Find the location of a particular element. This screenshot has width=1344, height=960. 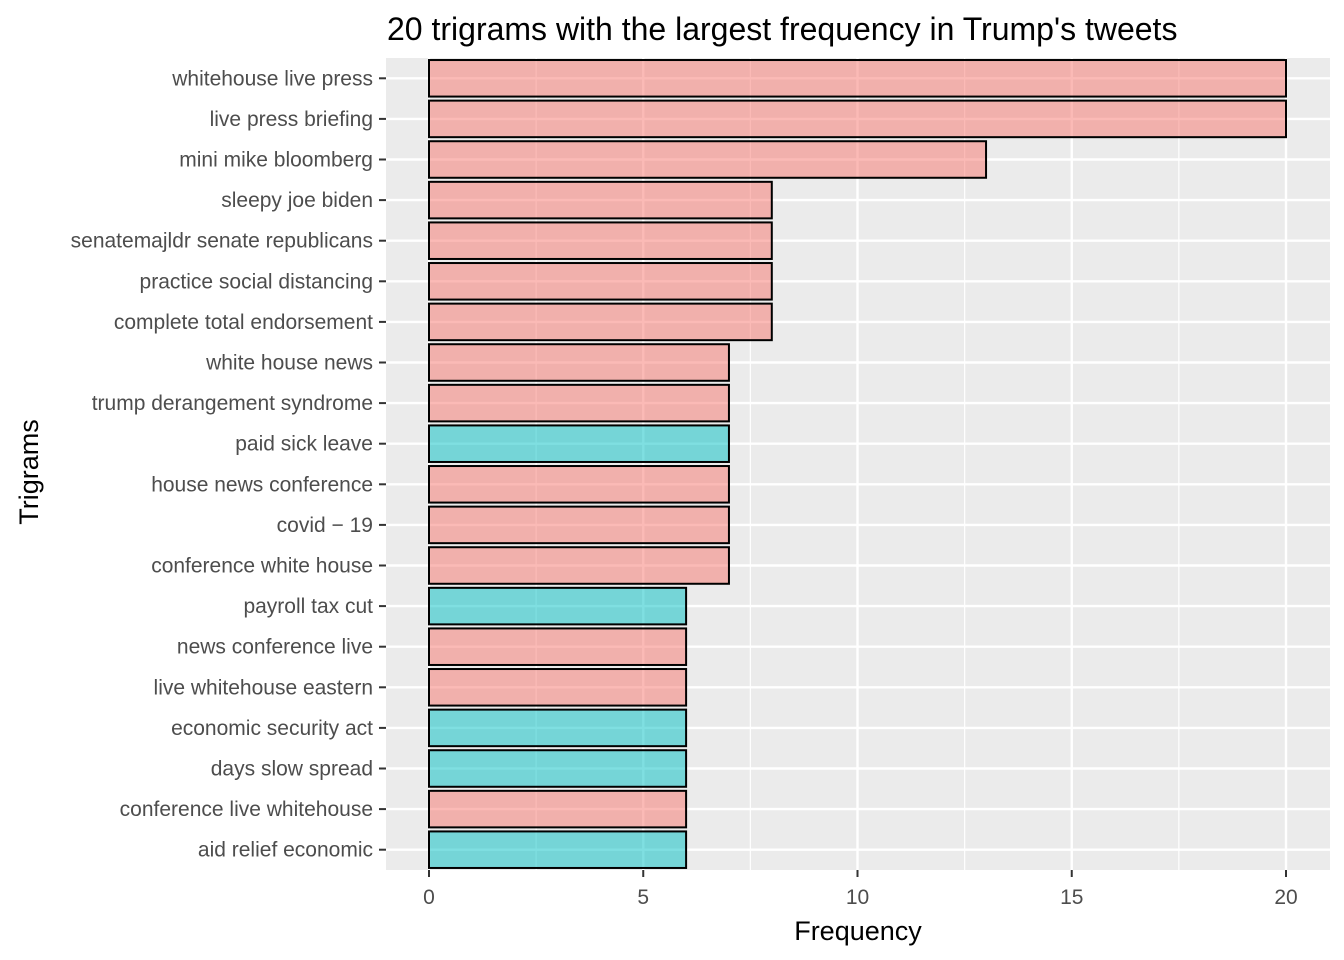

y-tick-label: payroll tax cut is located at coordinates (308, 606).